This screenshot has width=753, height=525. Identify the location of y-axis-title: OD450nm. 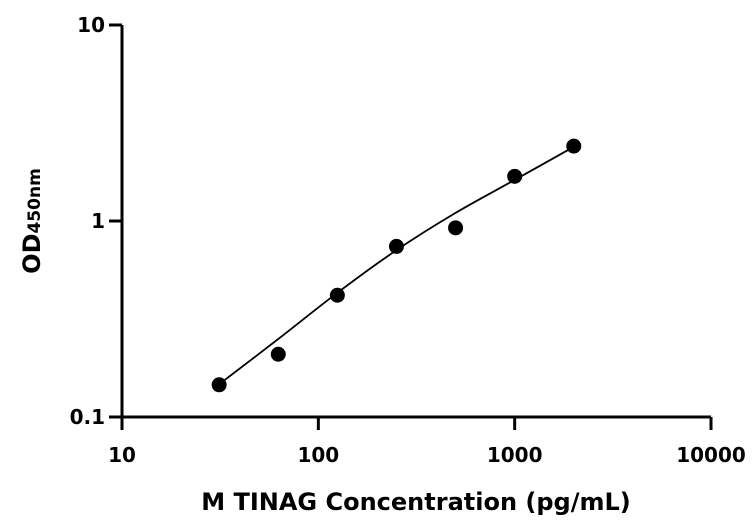
(32, 221).